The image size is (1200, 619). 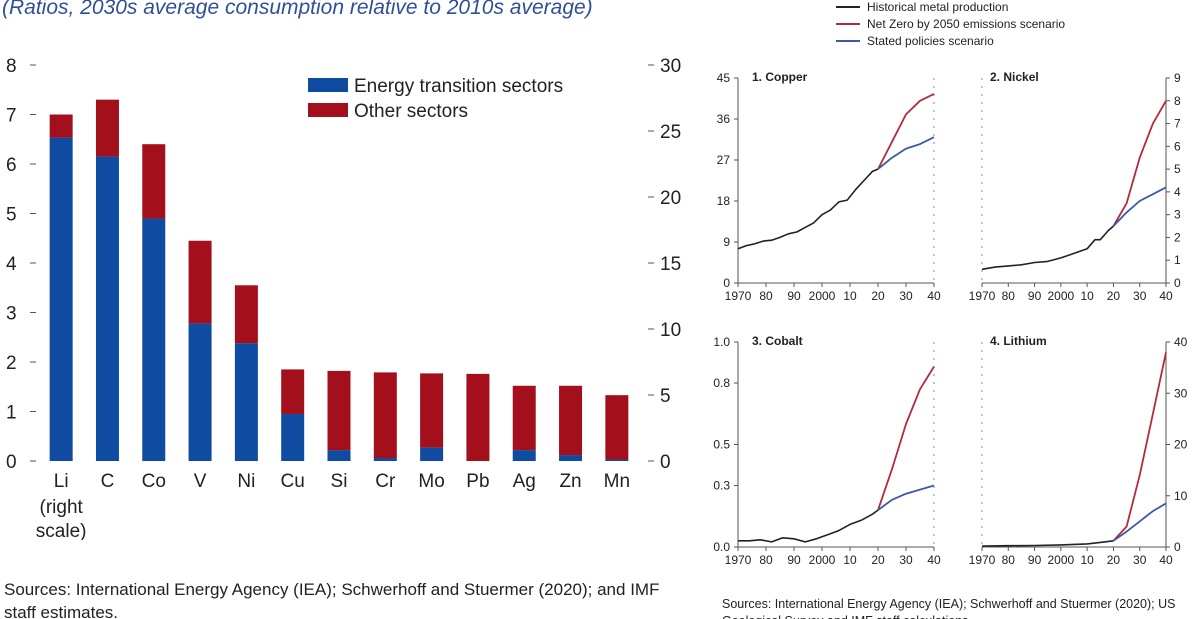 What do you see at coordinates (339, 481) in the screenshot?
I see `category-label: Si` at bounding box center [339, 481].